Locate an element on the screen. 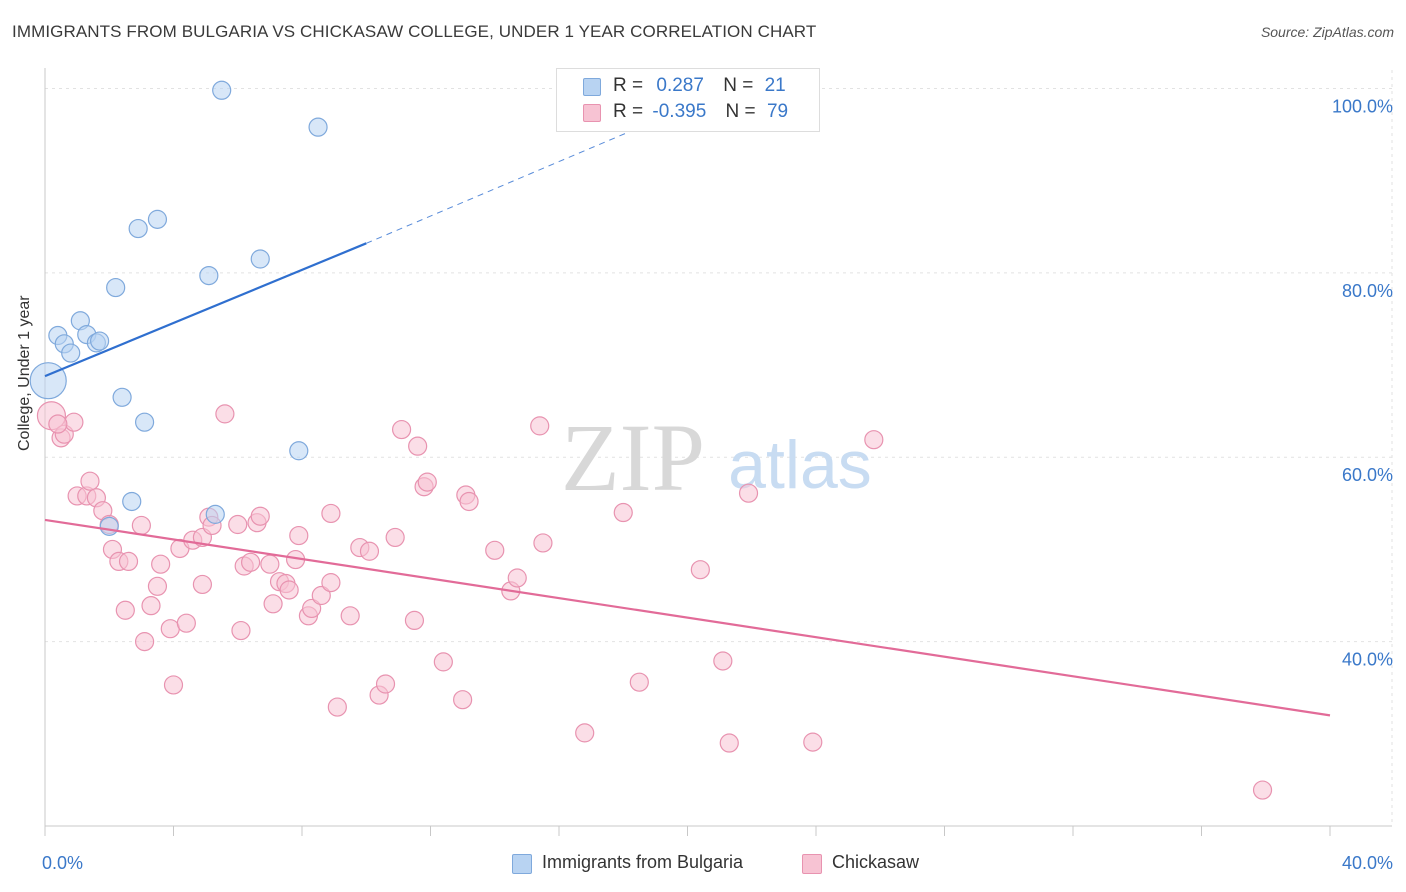 This screenshot has width=1406, height=892. legend-n-value: 79 is located at coordinates (777, 111).